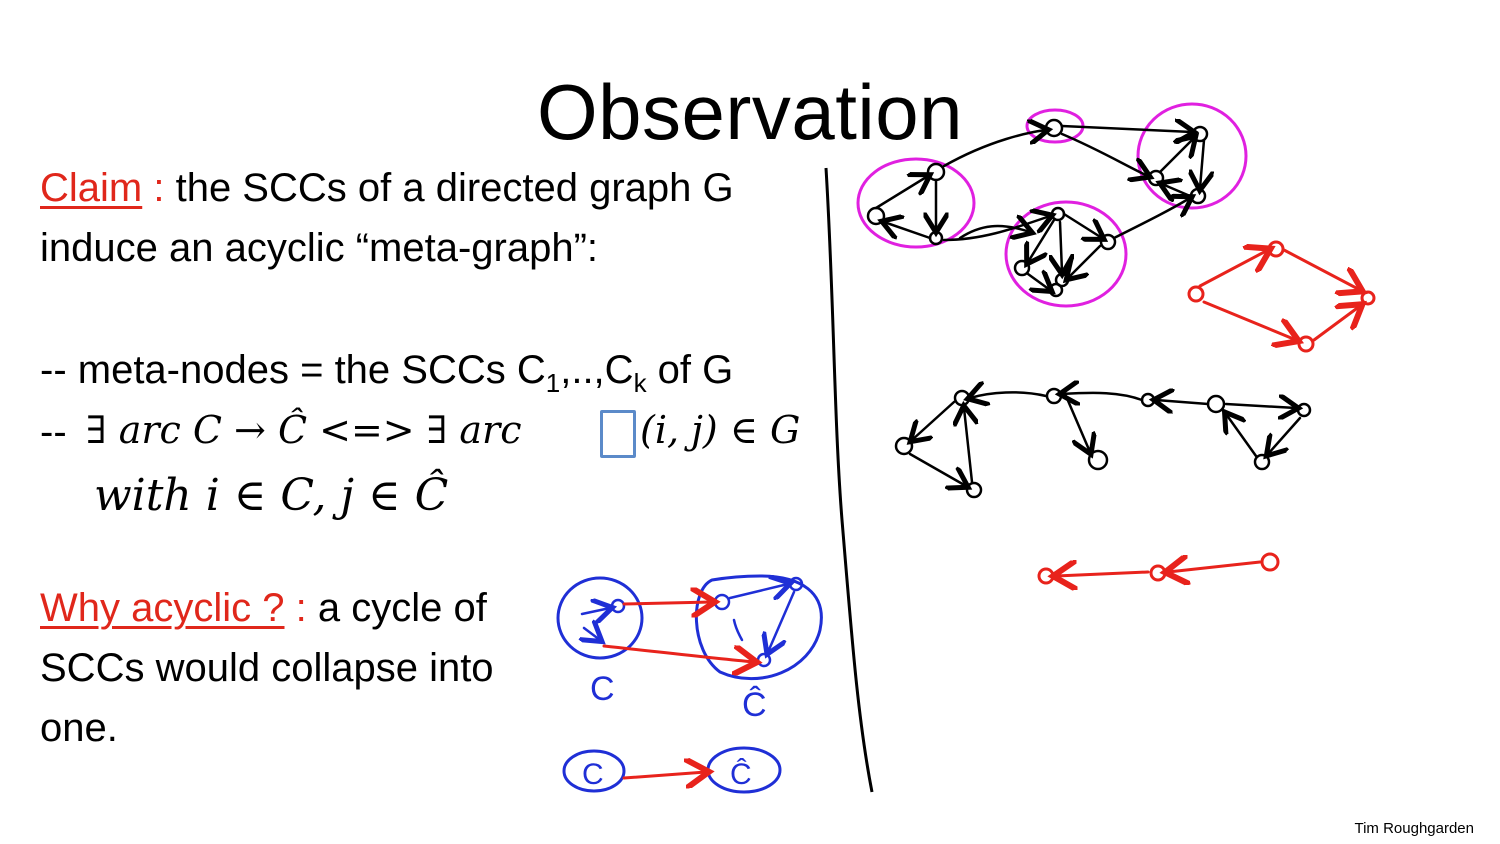 Image resolution: width=1500 pixels, height=844 pixels. I want to click on arc-formula-condition: with i ∈ C, j ∈ Ĉ, so click(271, 495).